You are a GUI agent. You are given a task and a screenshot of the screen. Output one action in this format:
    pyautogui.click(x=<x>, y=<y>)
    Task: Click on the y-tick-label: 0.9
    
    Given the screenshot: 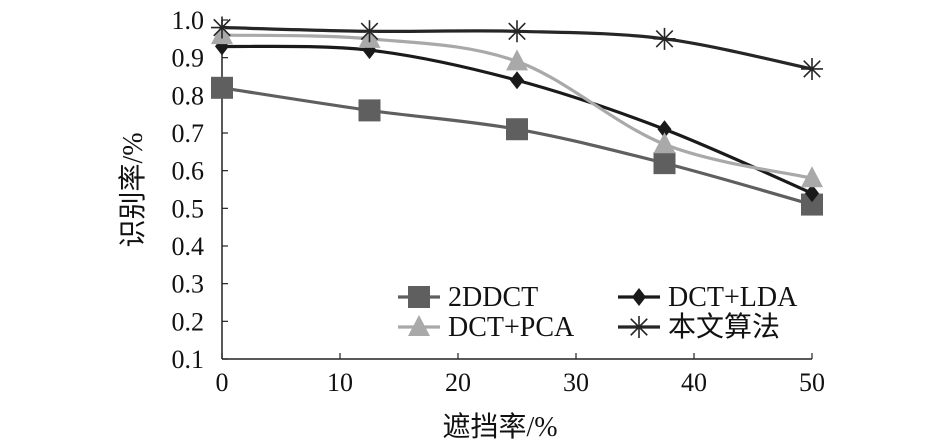 What is the action you would take?
    pyautogui.click(x=188, y=58)
    